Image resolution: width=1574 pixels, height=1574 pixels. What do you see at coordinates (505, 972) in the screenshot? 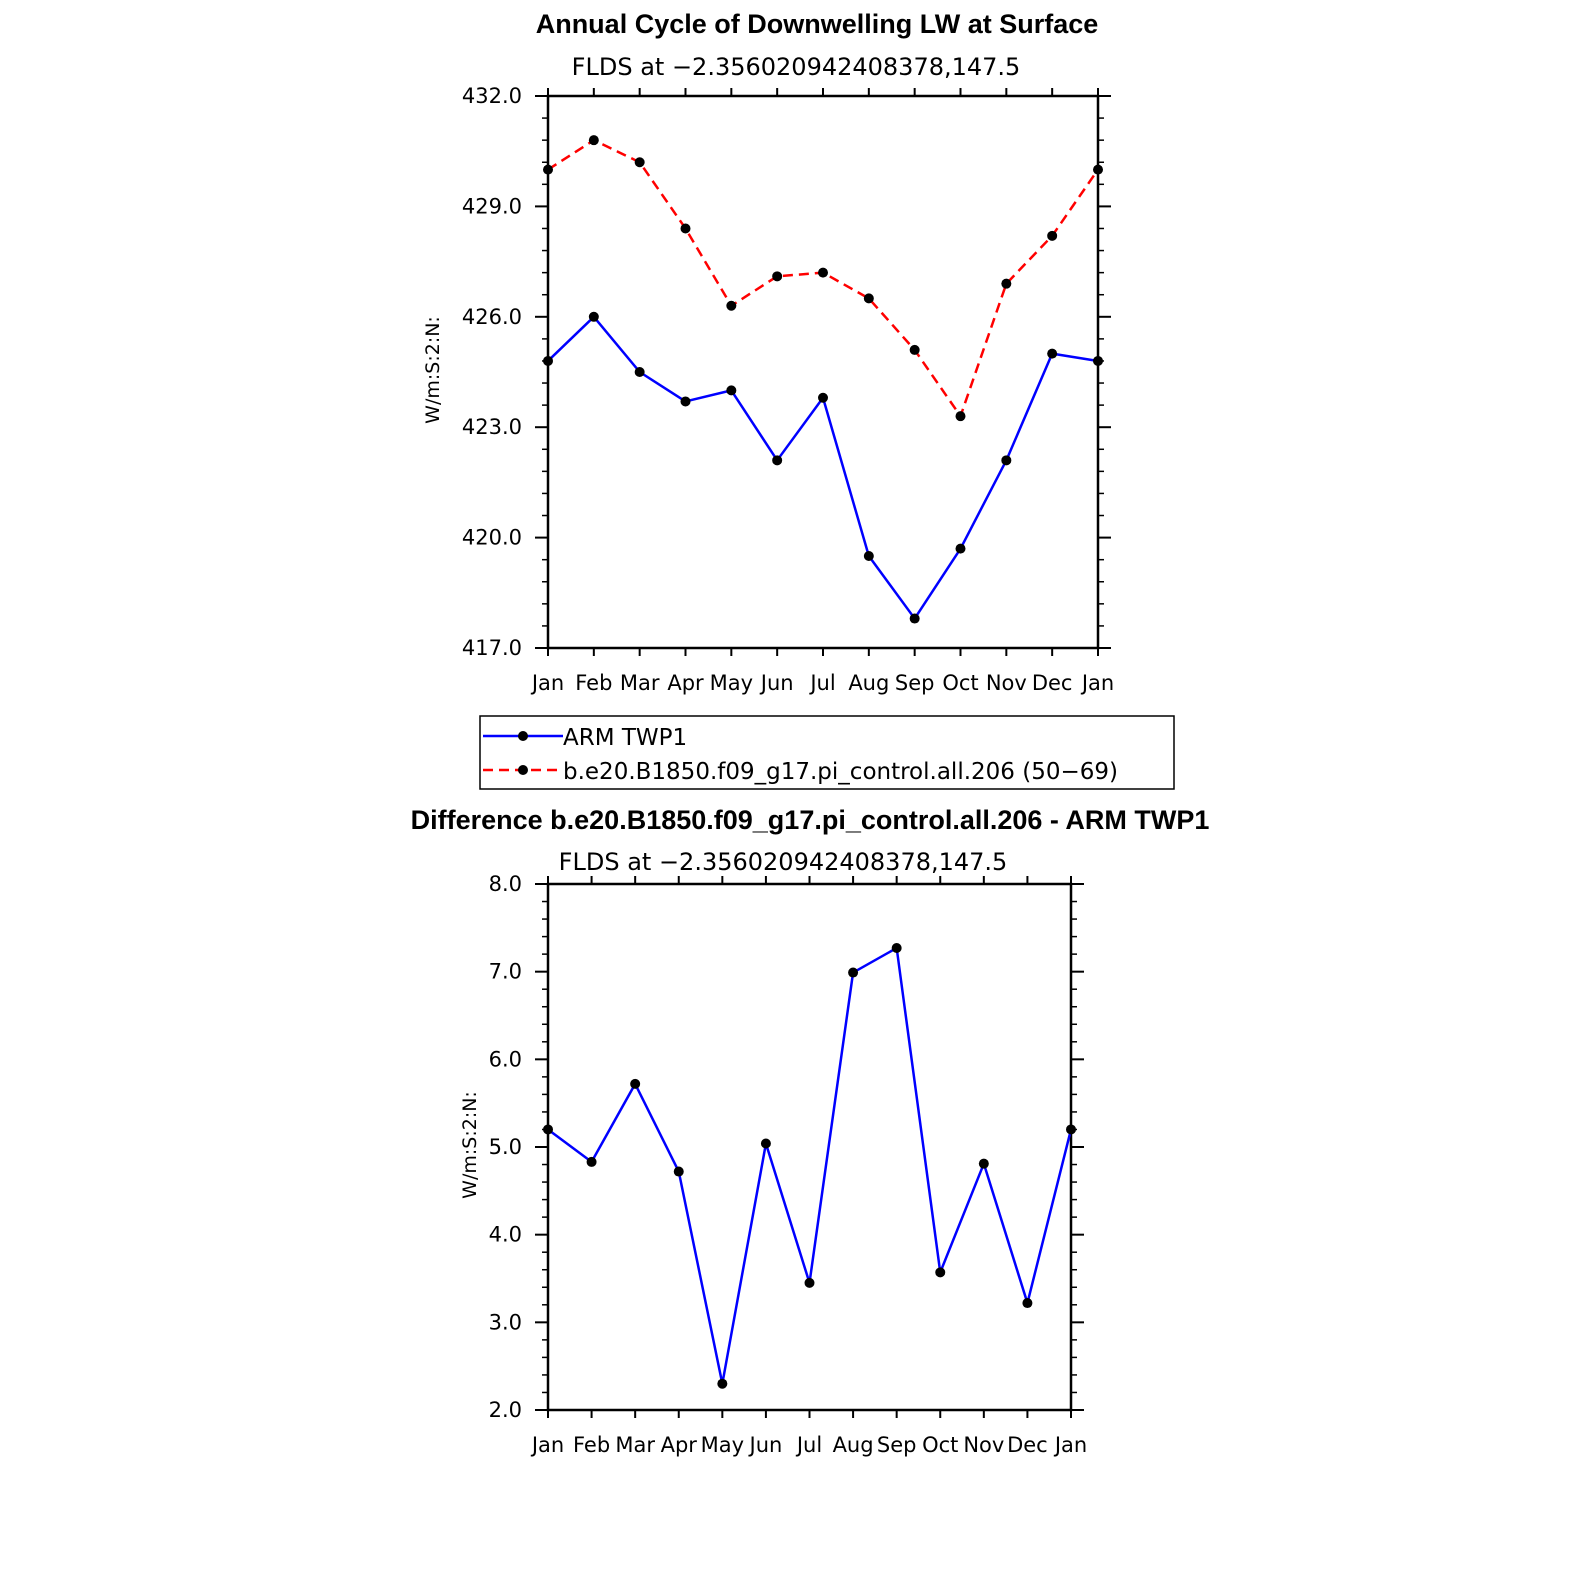
I see `chart2-y-tick-label: 7.0` at bounding box center [505, 972].